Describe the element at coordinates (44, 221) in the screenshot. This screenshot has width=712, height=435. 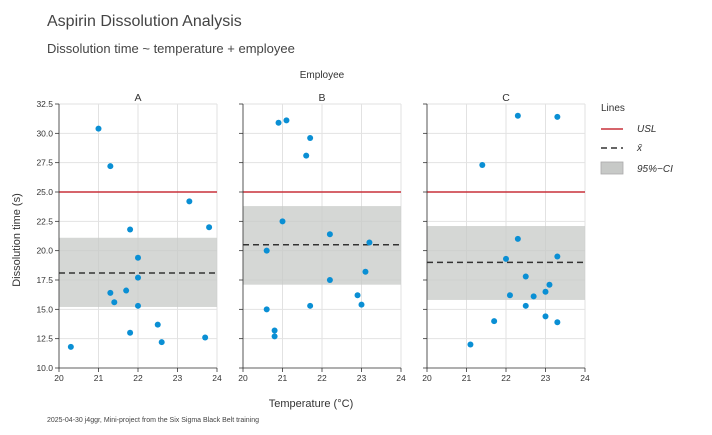
I see `y-tick-label: 22.5` at that location.